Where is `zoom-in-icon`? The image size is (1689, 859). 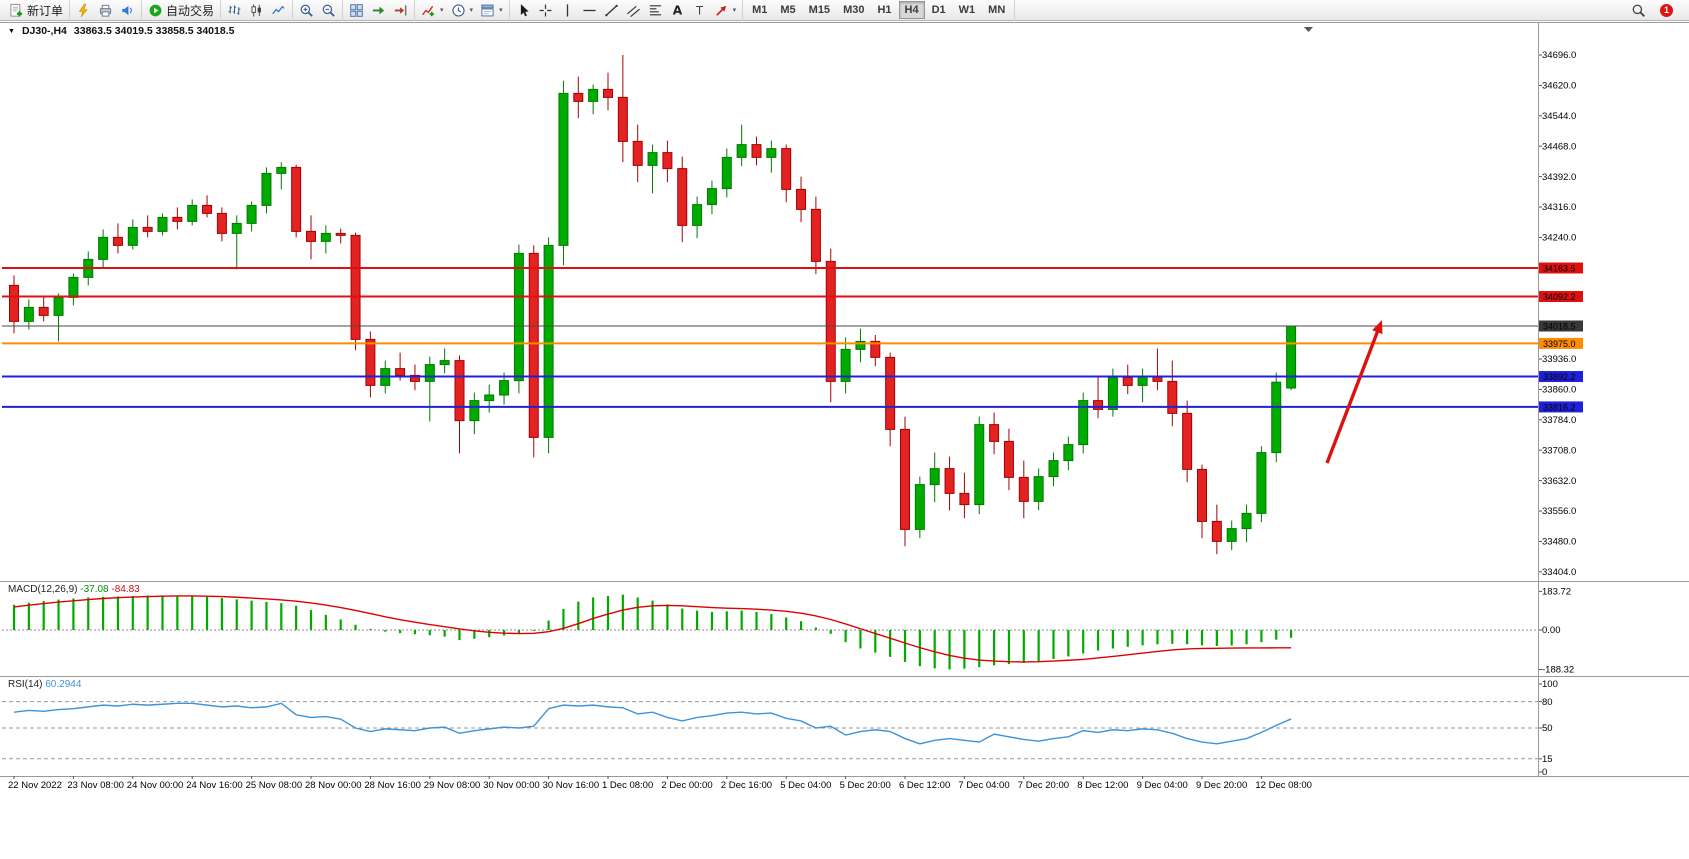
zoom-in-icon is located at coordinates (306, 10).